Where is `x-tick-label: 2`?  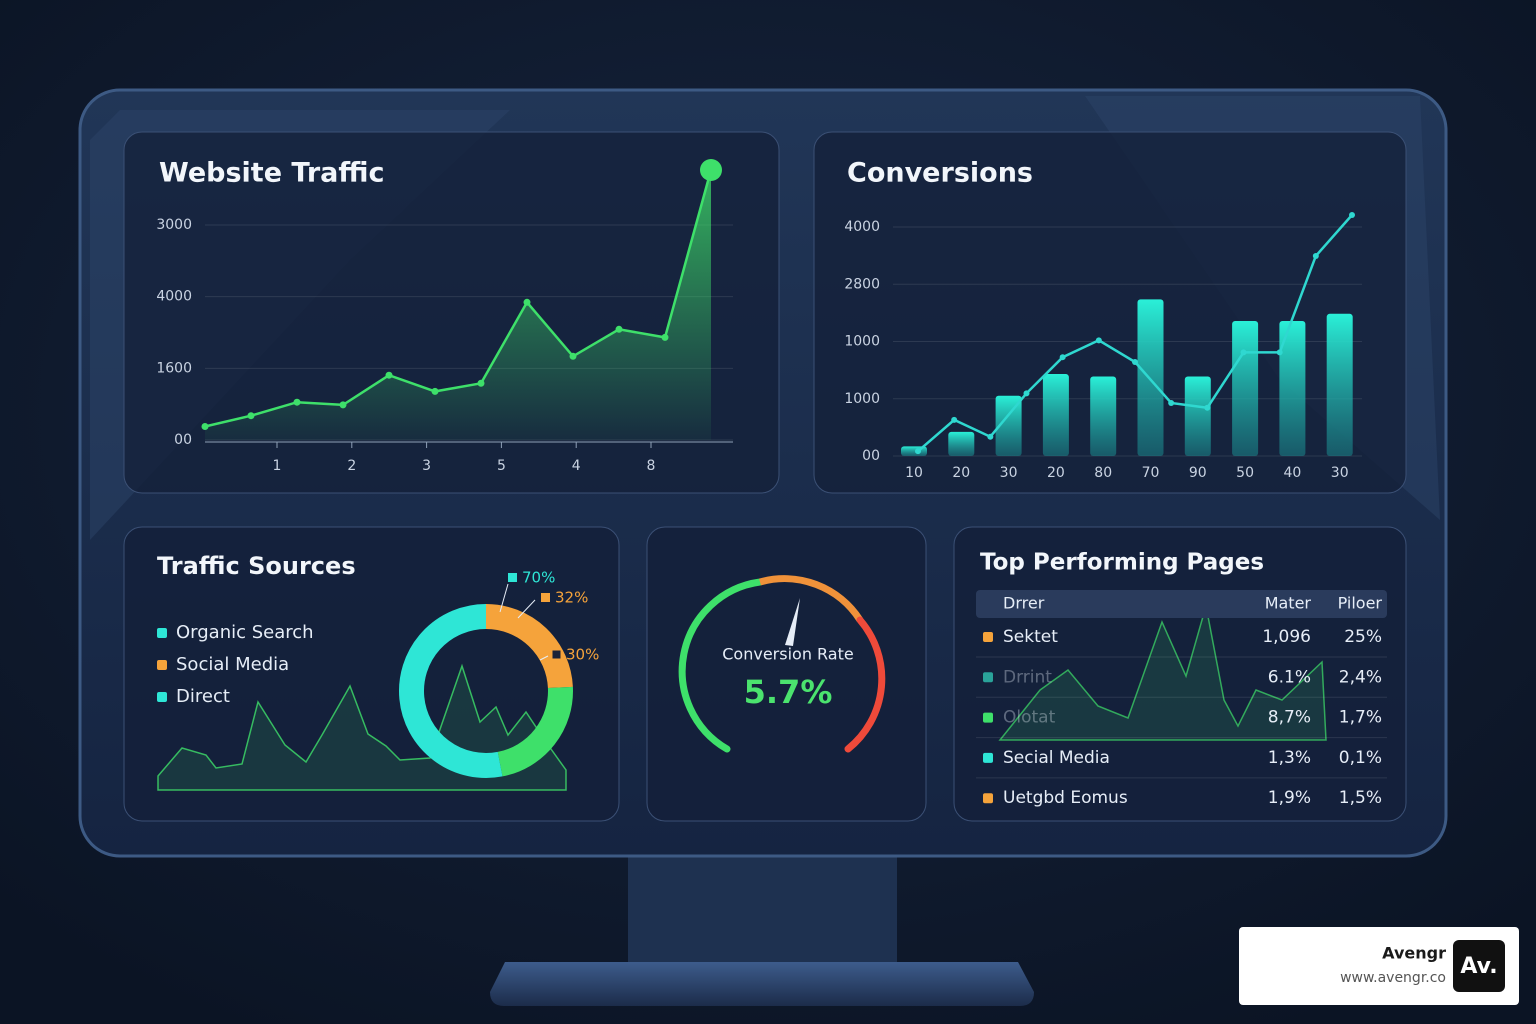 x-tick-label: 2 is located at coordinates (351, 466).